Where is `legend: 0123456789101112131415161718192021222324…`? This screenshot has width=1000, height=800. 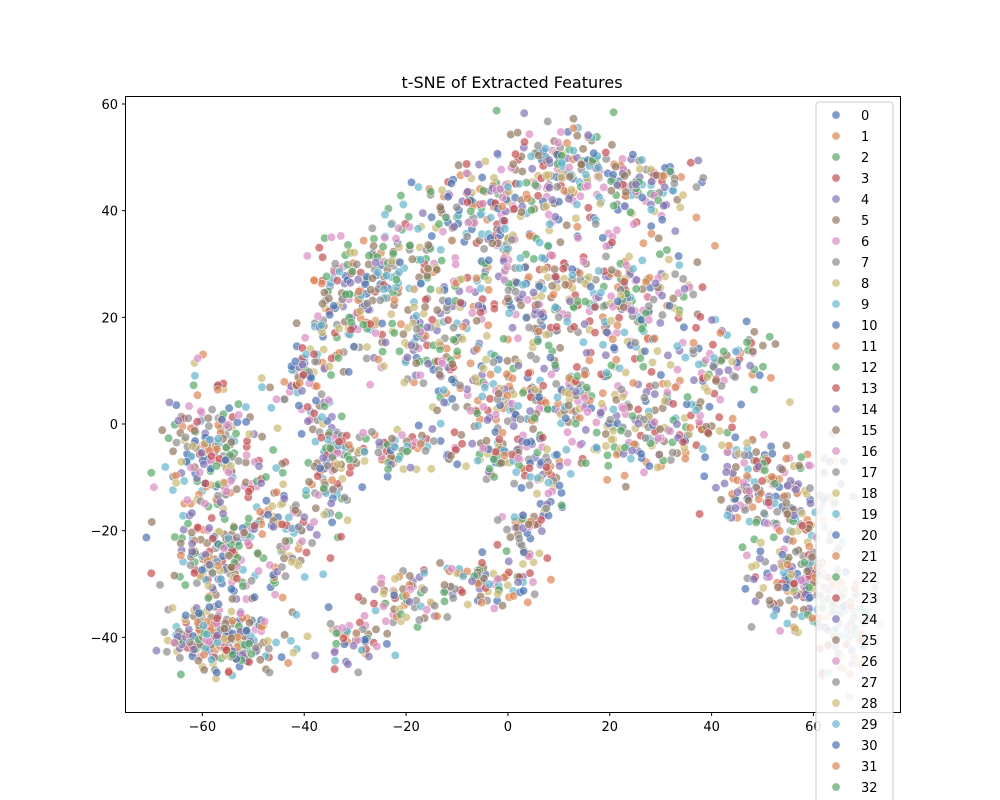 legend: 0123456789101112131415161718192021222324… is located at coordinates (854, 450).